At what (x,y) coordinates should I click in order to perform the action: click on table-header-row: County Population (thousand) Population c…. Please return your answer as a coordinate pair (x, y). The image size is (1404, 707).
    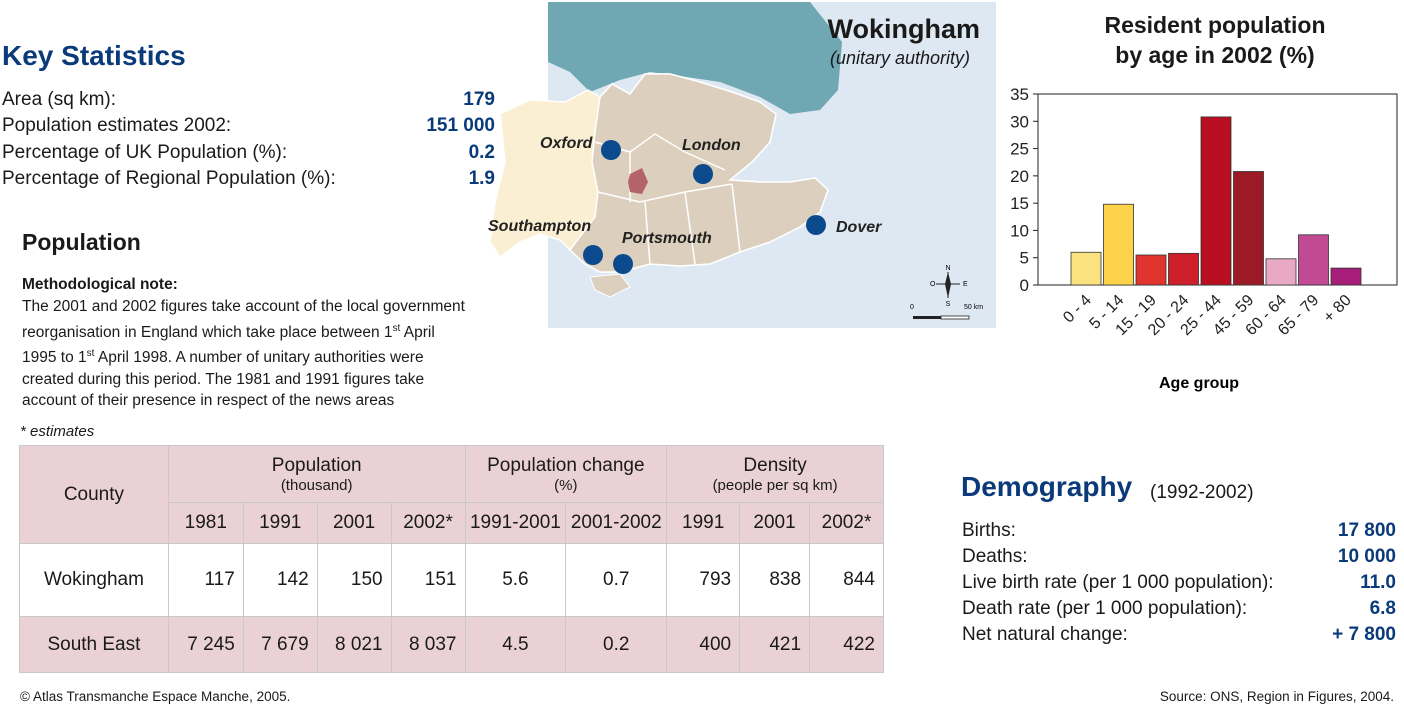
    Looking at the image, I should click on (451, 494).